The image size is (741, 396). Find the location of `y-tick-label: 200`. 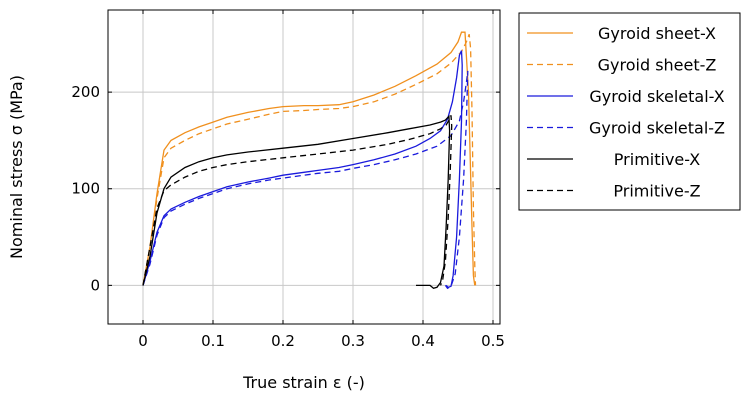

y-tick-label: 200 is located at coordinates (85, 92).